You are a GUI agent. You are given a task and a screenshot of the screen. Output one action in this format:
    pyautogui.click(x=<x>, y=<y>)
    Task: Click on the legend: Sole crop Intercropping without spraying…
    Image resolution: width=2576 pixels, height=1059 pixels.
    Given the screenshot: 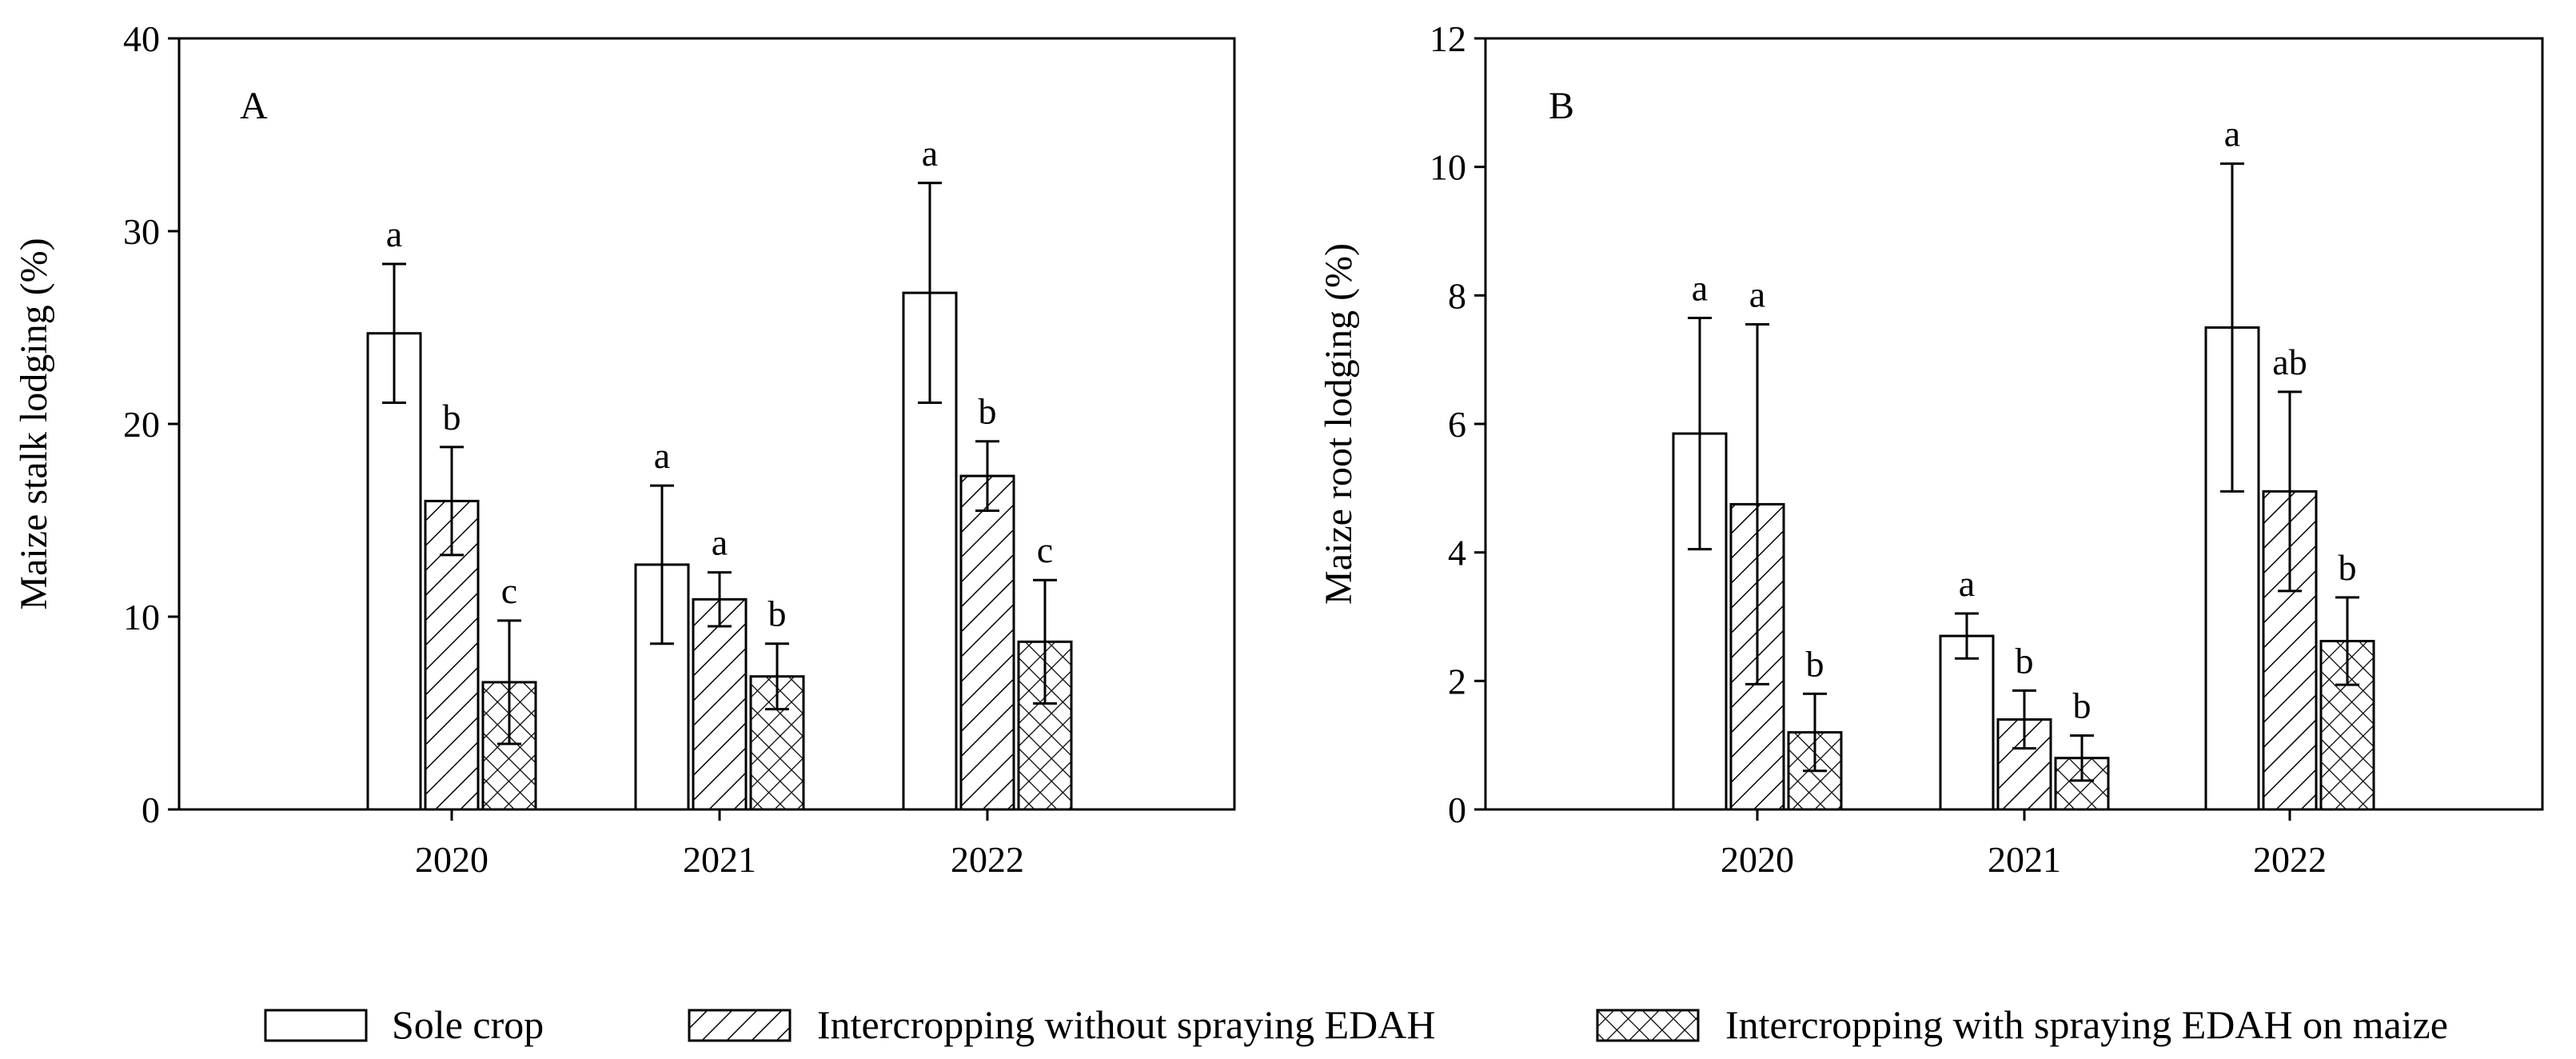 What is the action you would take?
    pyautogui.click(x=1356, y=1024)
    